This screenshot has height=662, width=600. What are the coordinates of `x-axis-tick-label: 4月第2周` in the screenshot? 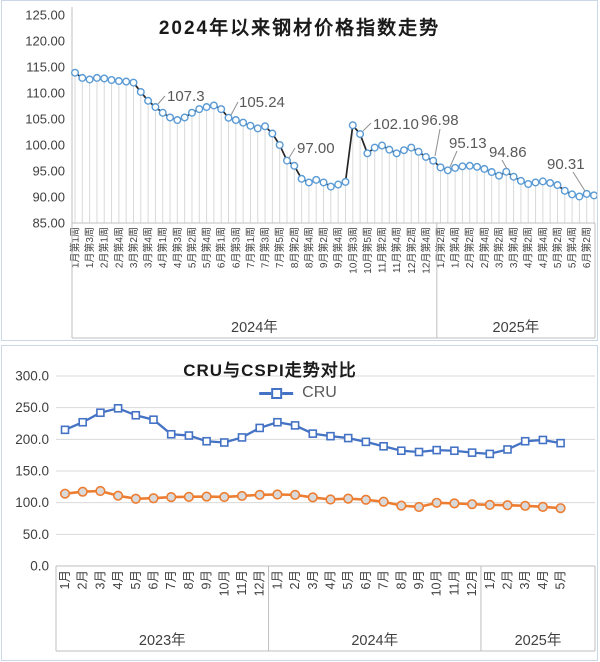 It's located at (528, 247).